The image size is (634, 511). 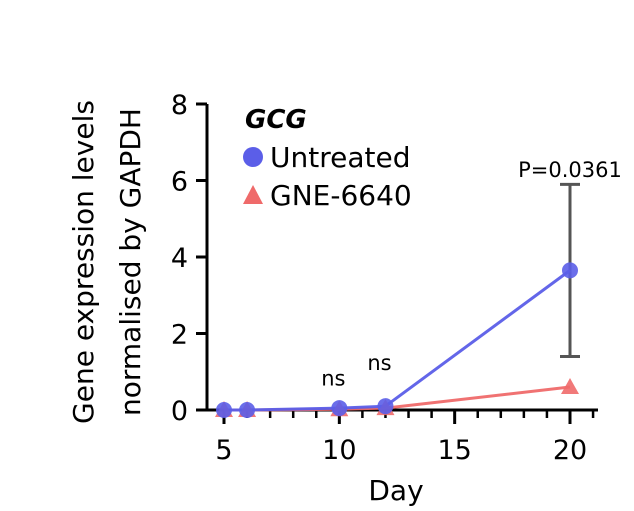 What do you see at coordinates (130, 262) in the screenshot?
I see `y-axis-title-line-2: normalised by GAPDH` at bounding box center [130, 262].